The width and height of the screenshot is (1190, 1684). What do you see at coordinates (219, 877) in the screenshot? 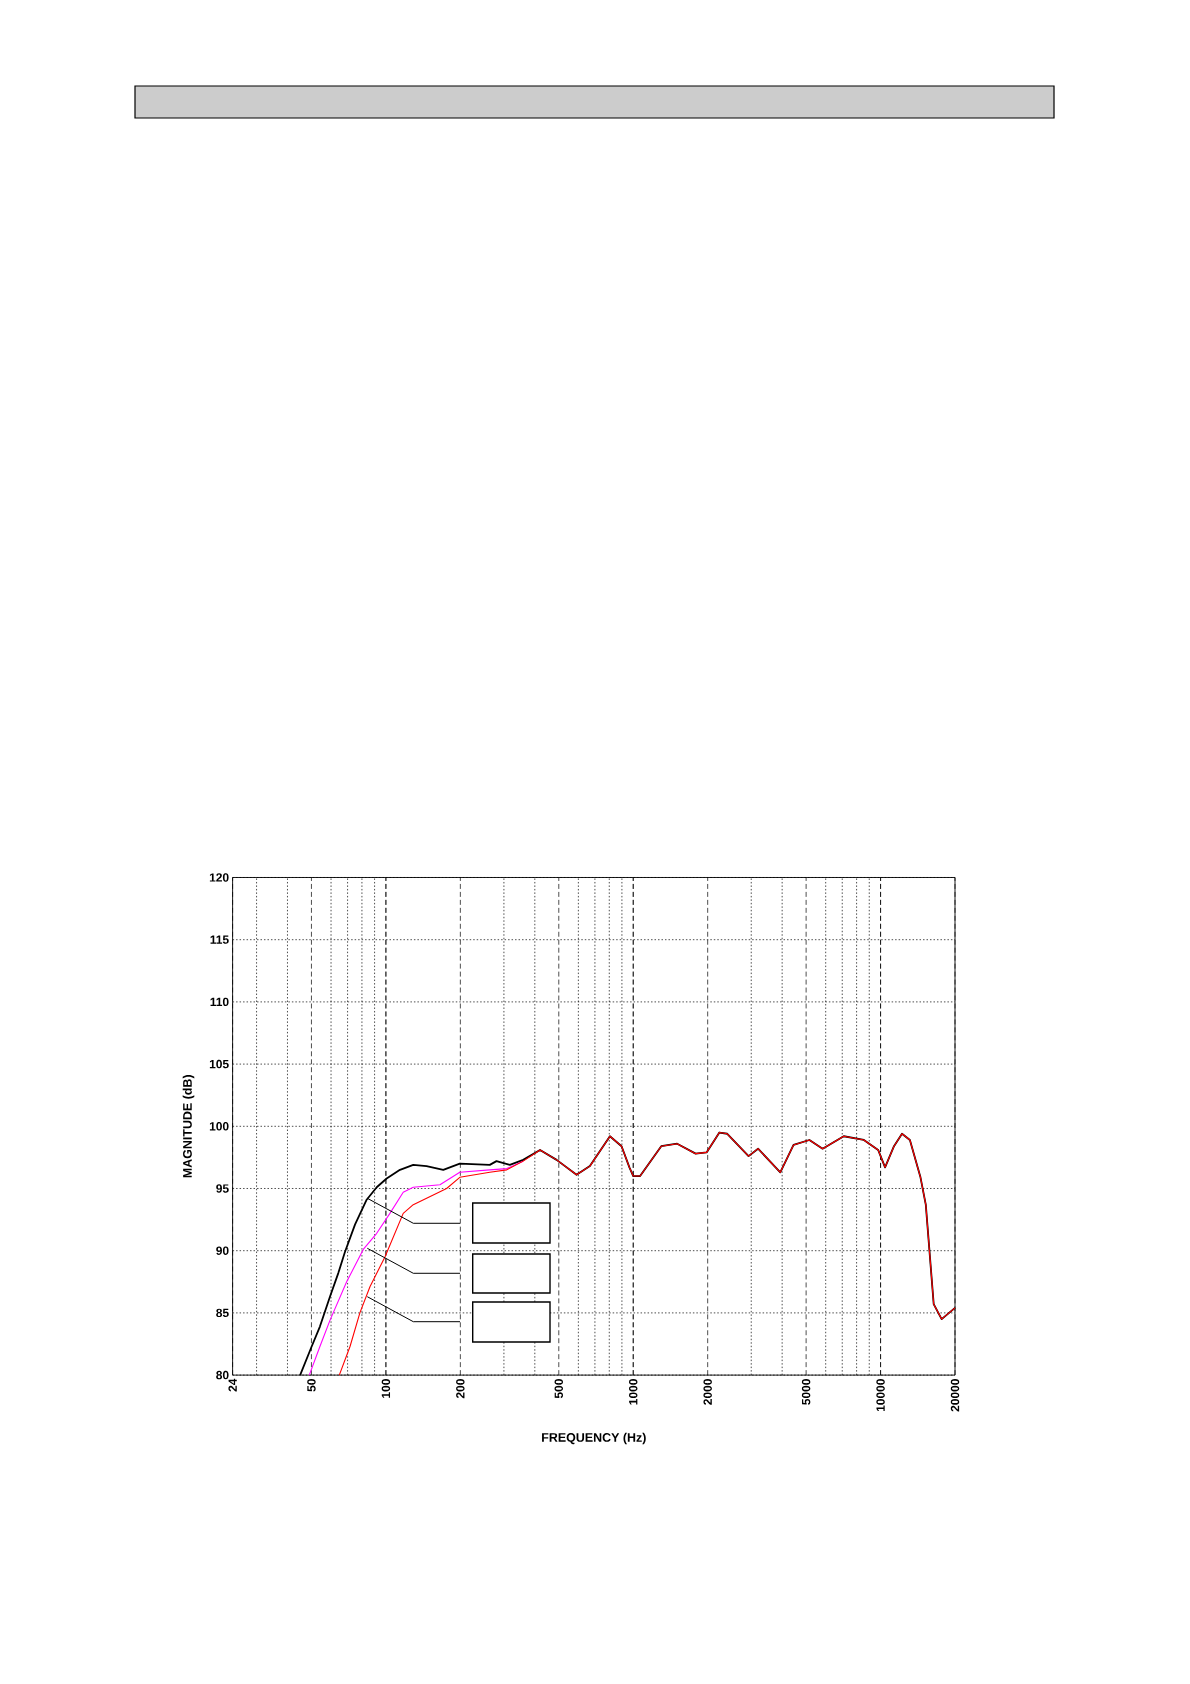
I see `y-tick-label: 120` at bounding box center [219, 877].